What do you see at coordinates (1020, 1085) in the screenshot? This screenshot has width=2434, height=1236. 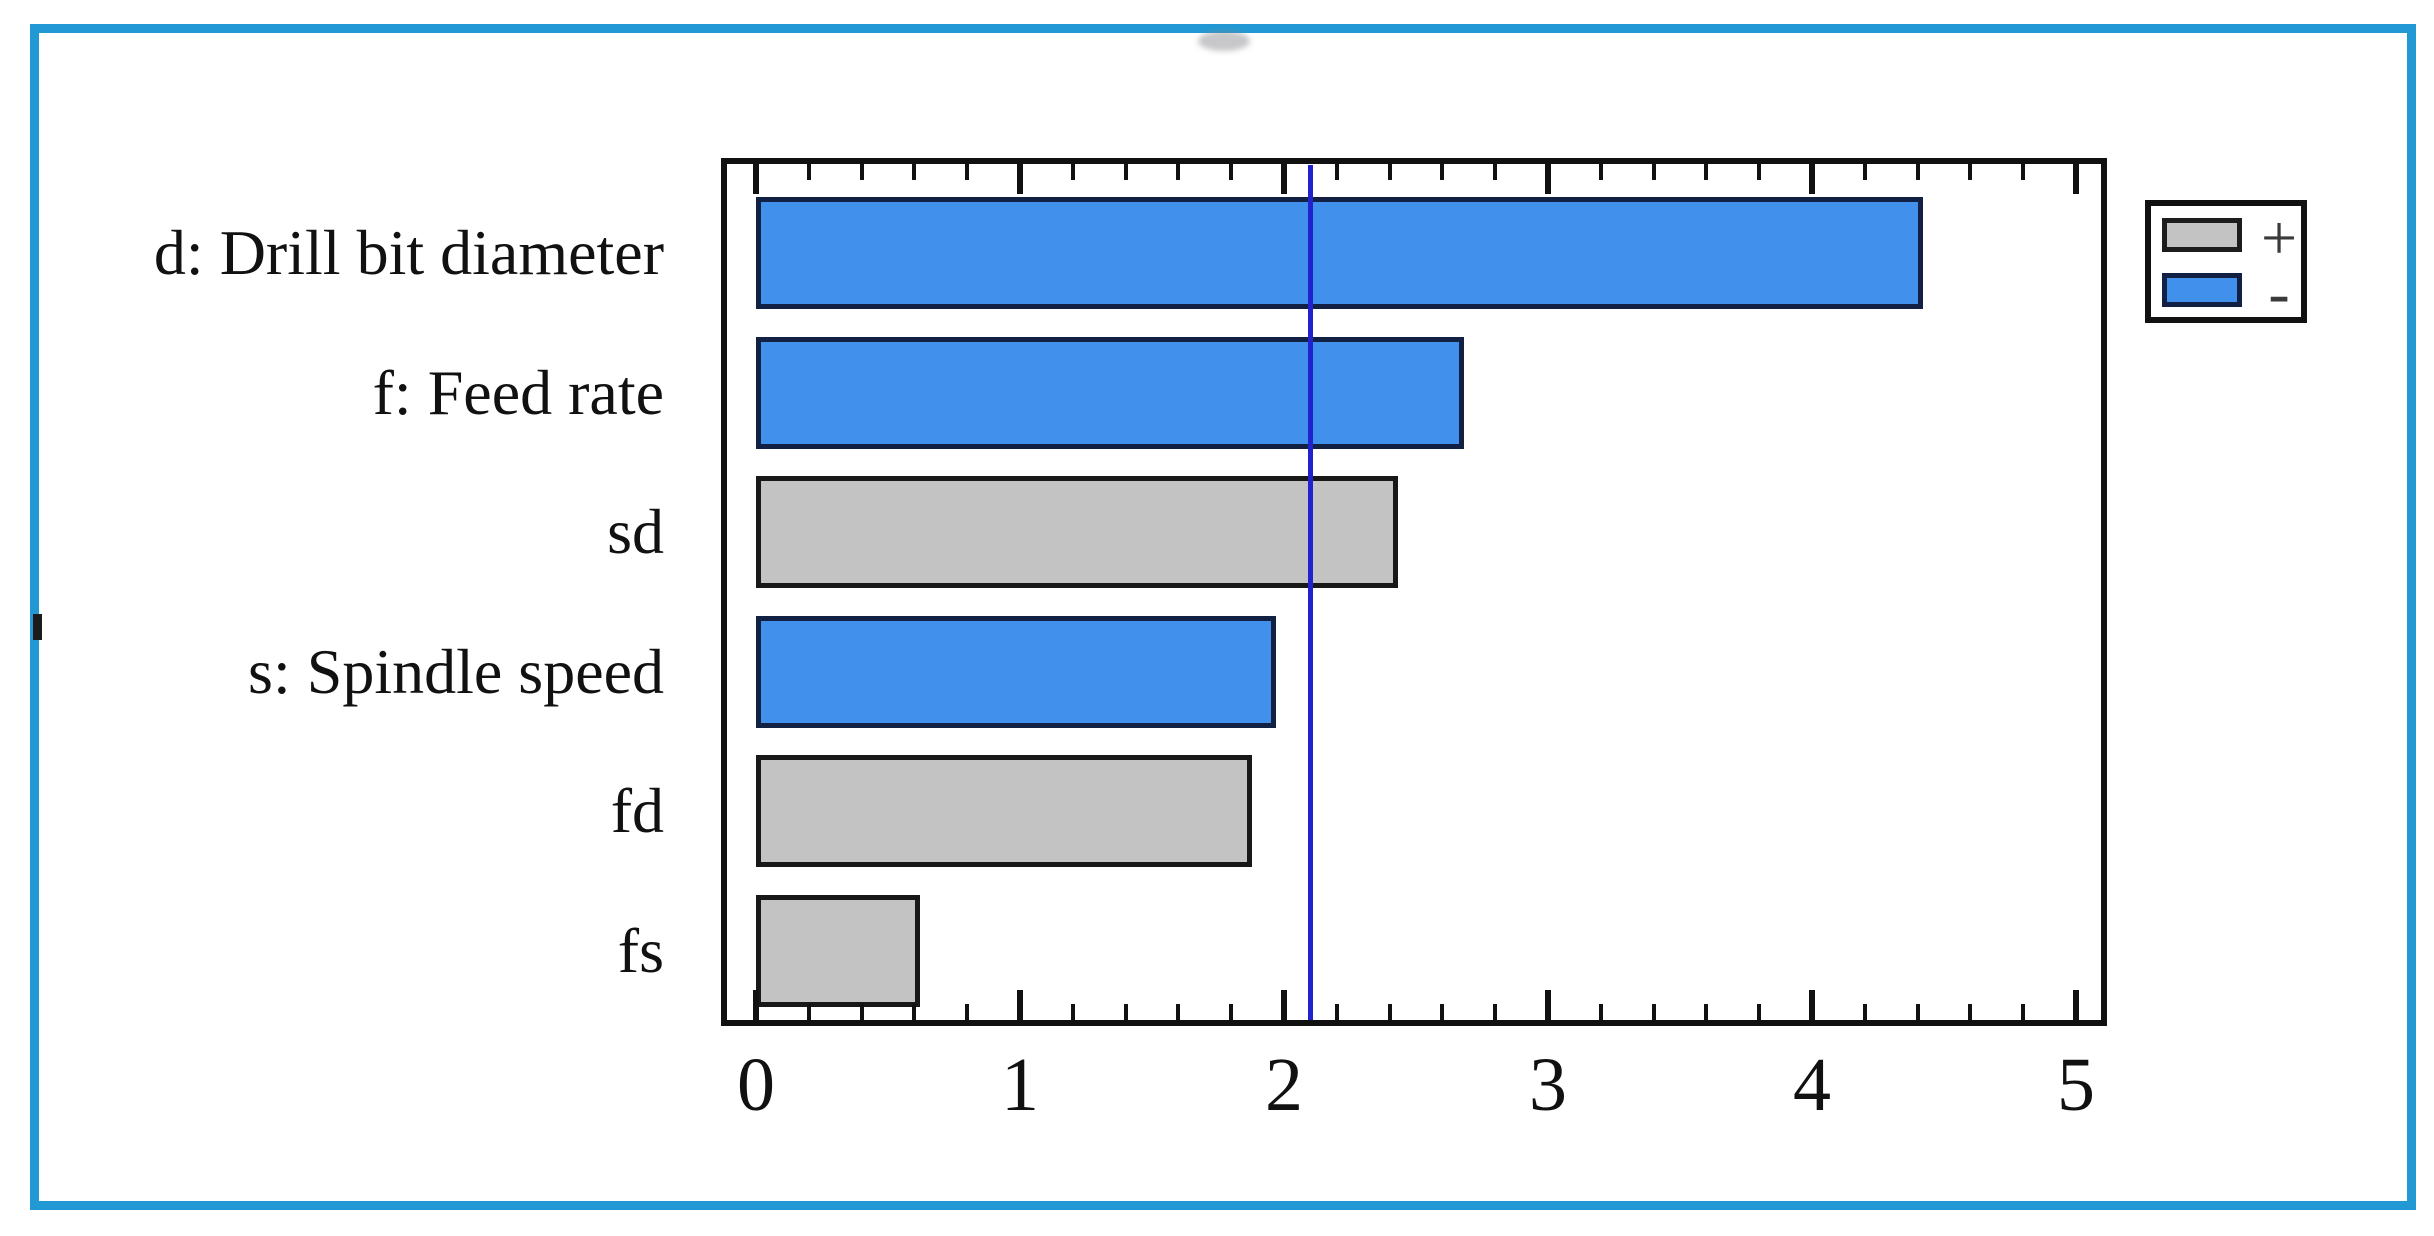 I see `x-tick-label: 1` at bounding box center [1020, 1085].